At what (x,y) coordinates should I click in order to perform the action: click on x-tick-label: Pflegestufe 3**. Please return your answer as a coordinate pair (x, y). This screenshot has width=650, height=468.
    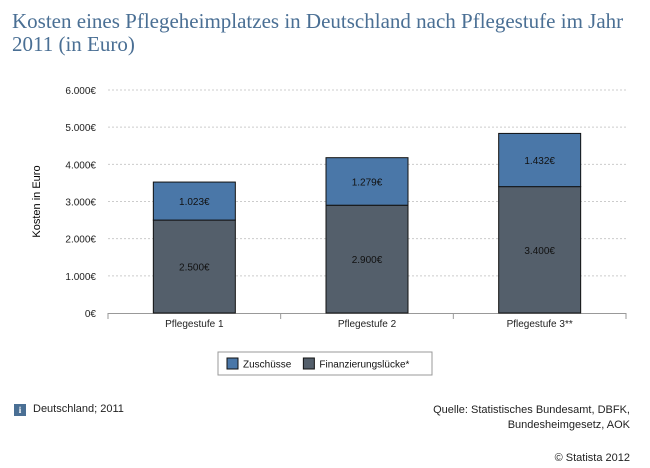
    Looking at the image, I should click on (540, 324).